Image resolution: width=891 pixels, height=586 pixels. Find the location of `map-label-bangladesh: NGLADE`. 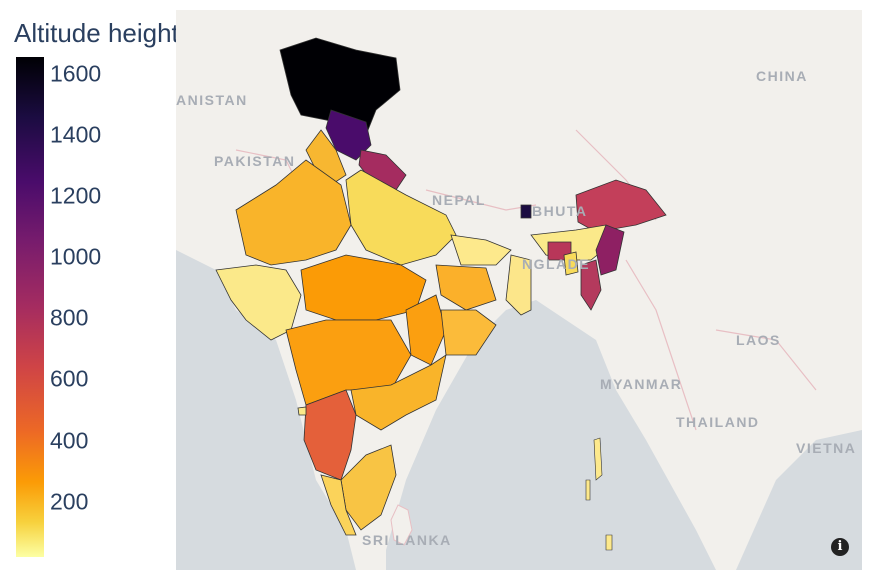

map-label-bangladesh: NGLADE is located at coordinates (556, 264).